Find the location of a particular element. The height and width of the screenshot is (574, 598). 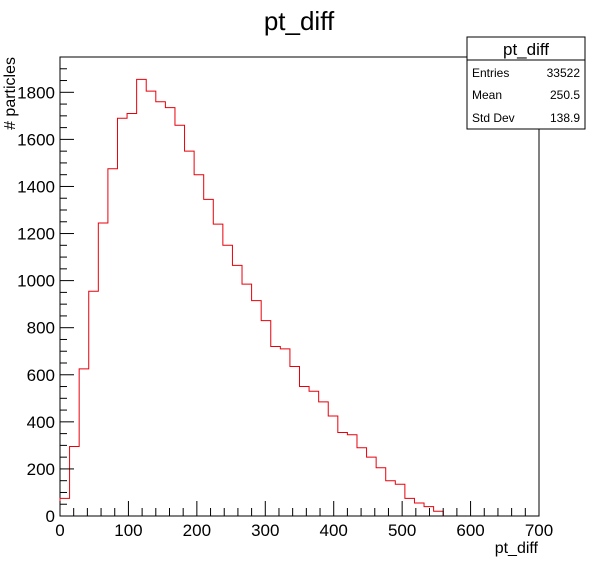

y-tick-label: 400 is located at coordinates (41, 422).